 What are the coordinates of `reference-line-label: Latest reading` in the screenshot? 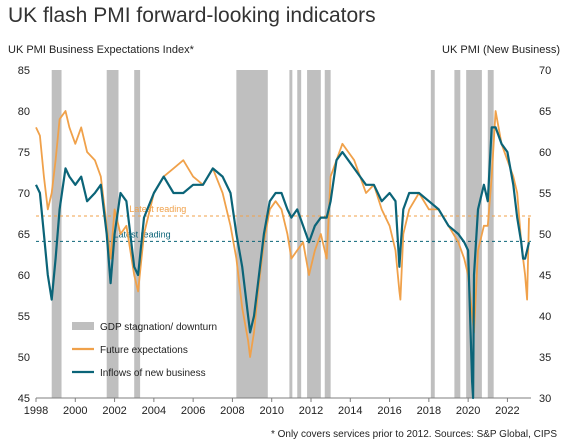 It's located at (157, 209).